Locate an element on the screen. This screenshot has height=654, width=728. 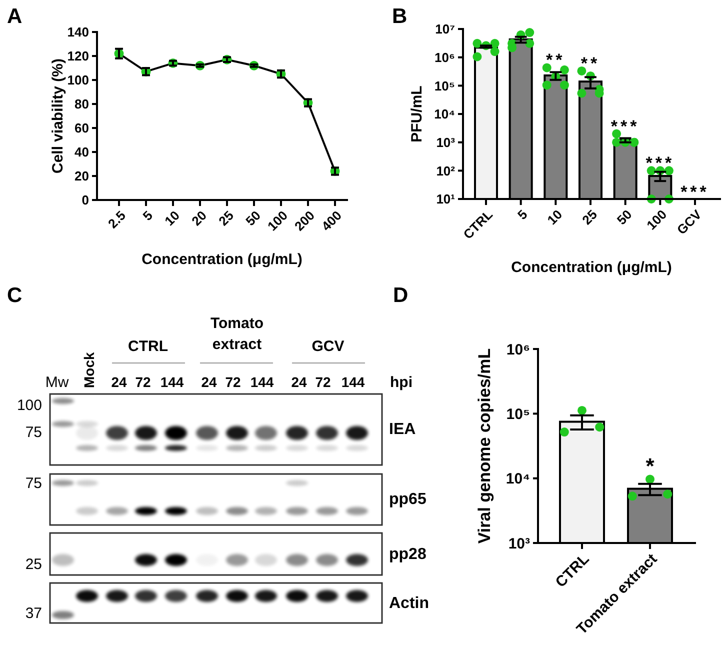
y-tick-label: 20 is located at coordinates (81, 176).